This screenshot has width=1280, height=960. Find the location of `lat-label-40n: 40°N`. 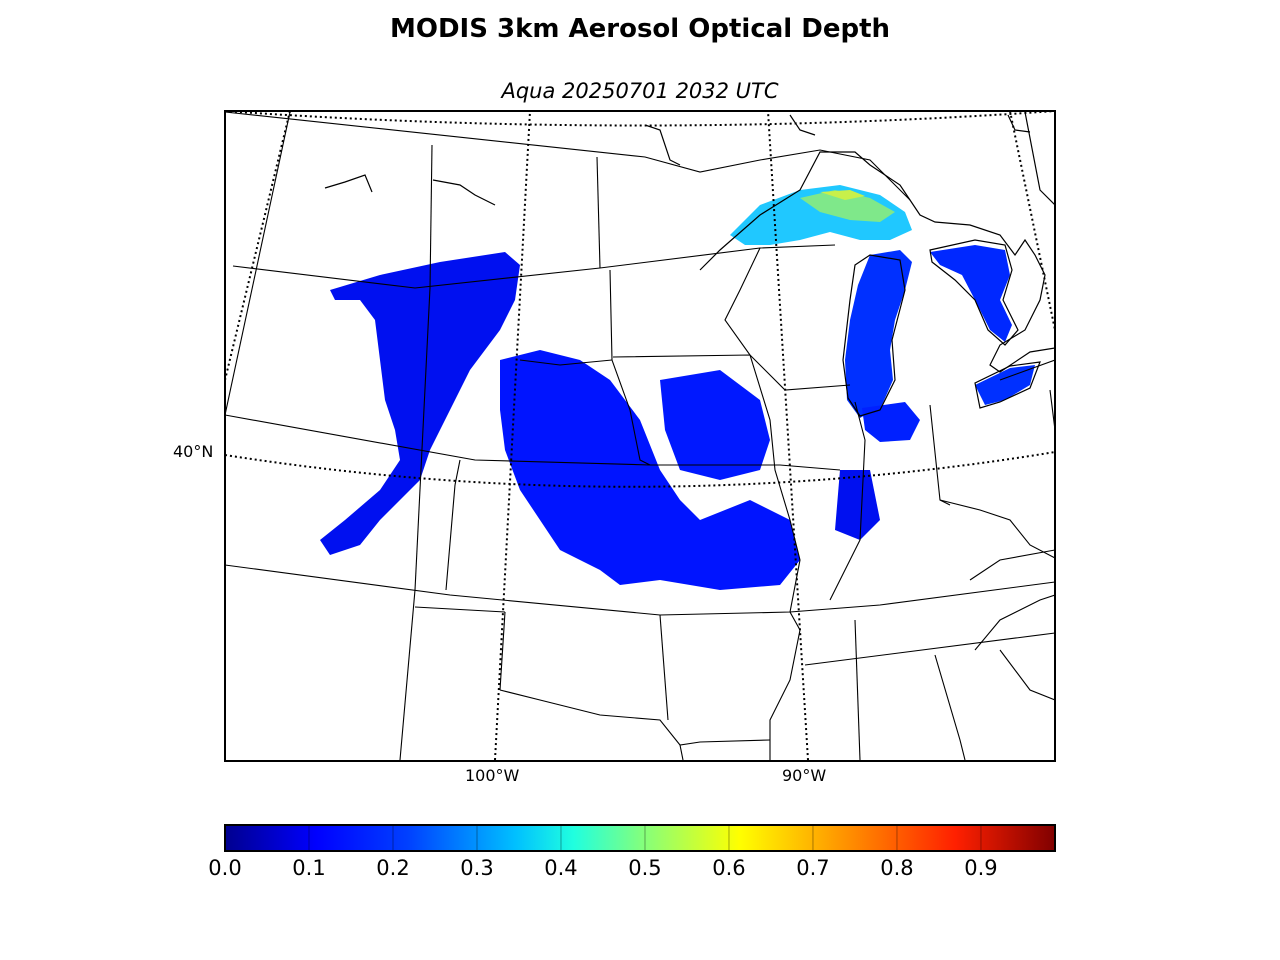

lat-label-40n: 40°N is located at coordinates (193, 451).